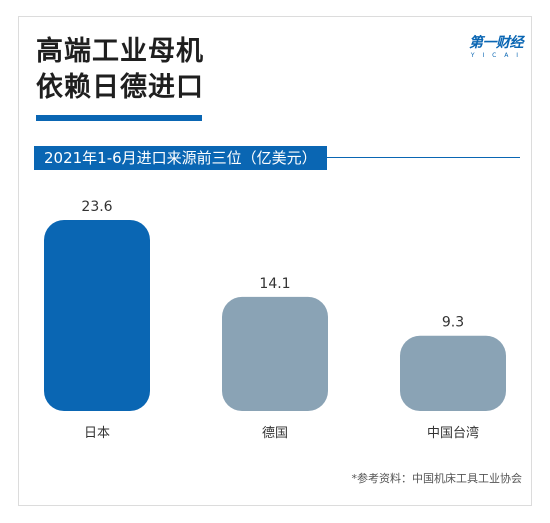 Image resolution: width=550 pixels, height=523 pixels. I want to click on category-label-3: 中国台湾, so click(453, 433).